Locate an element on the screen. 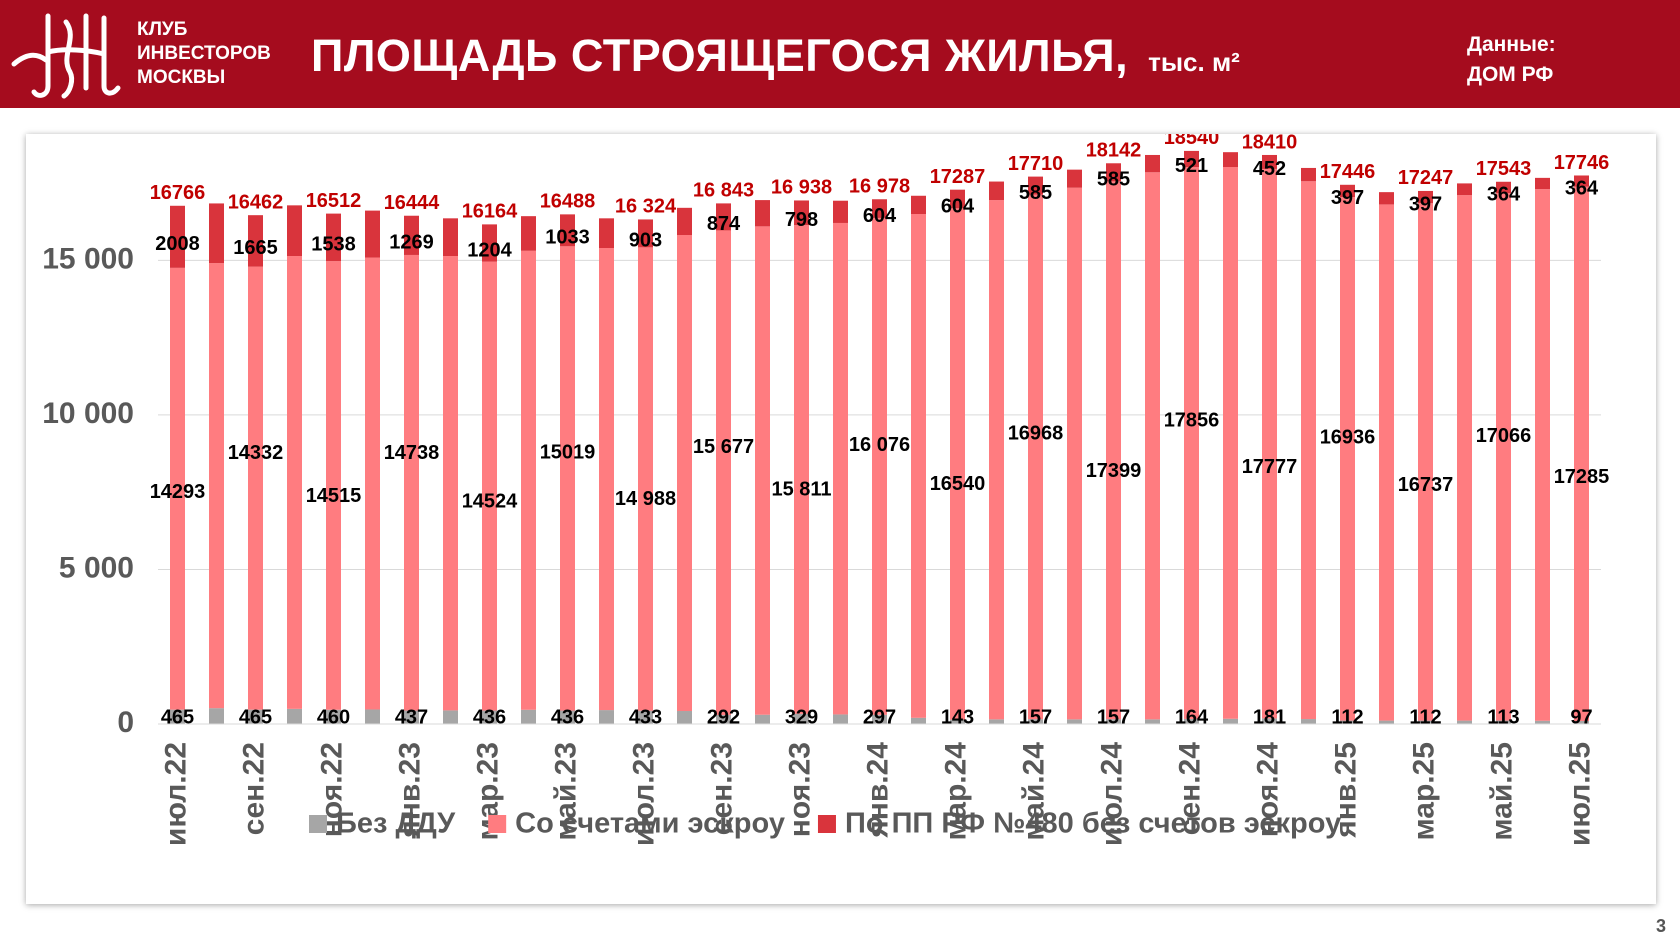 Image resolution: width=1680 pixels, height=945 pixels. data-label-escrow: 16 076 is located at coordinates (879, 445).